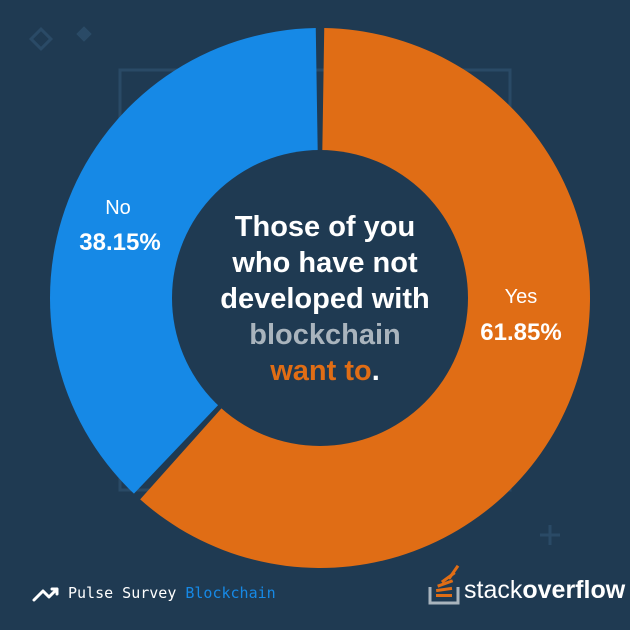 This screenshot has width=630, height=630. Describe the element at coordinates (122, 593) in the screenshot. I see `survey-label: Pulse Survey` at that location.